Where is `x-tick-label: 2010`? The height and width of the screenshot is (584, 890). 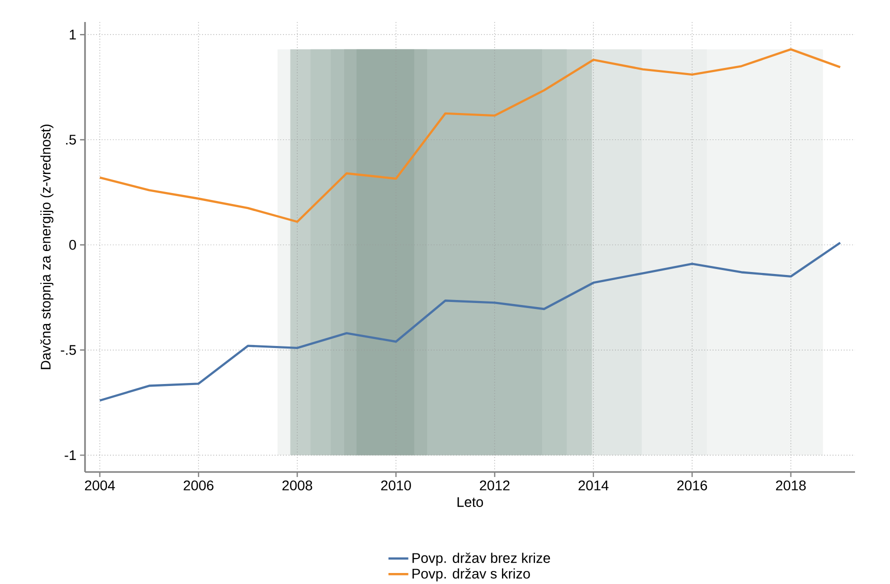 x-tick-label: 2010 is located at coordinates (396, 485).